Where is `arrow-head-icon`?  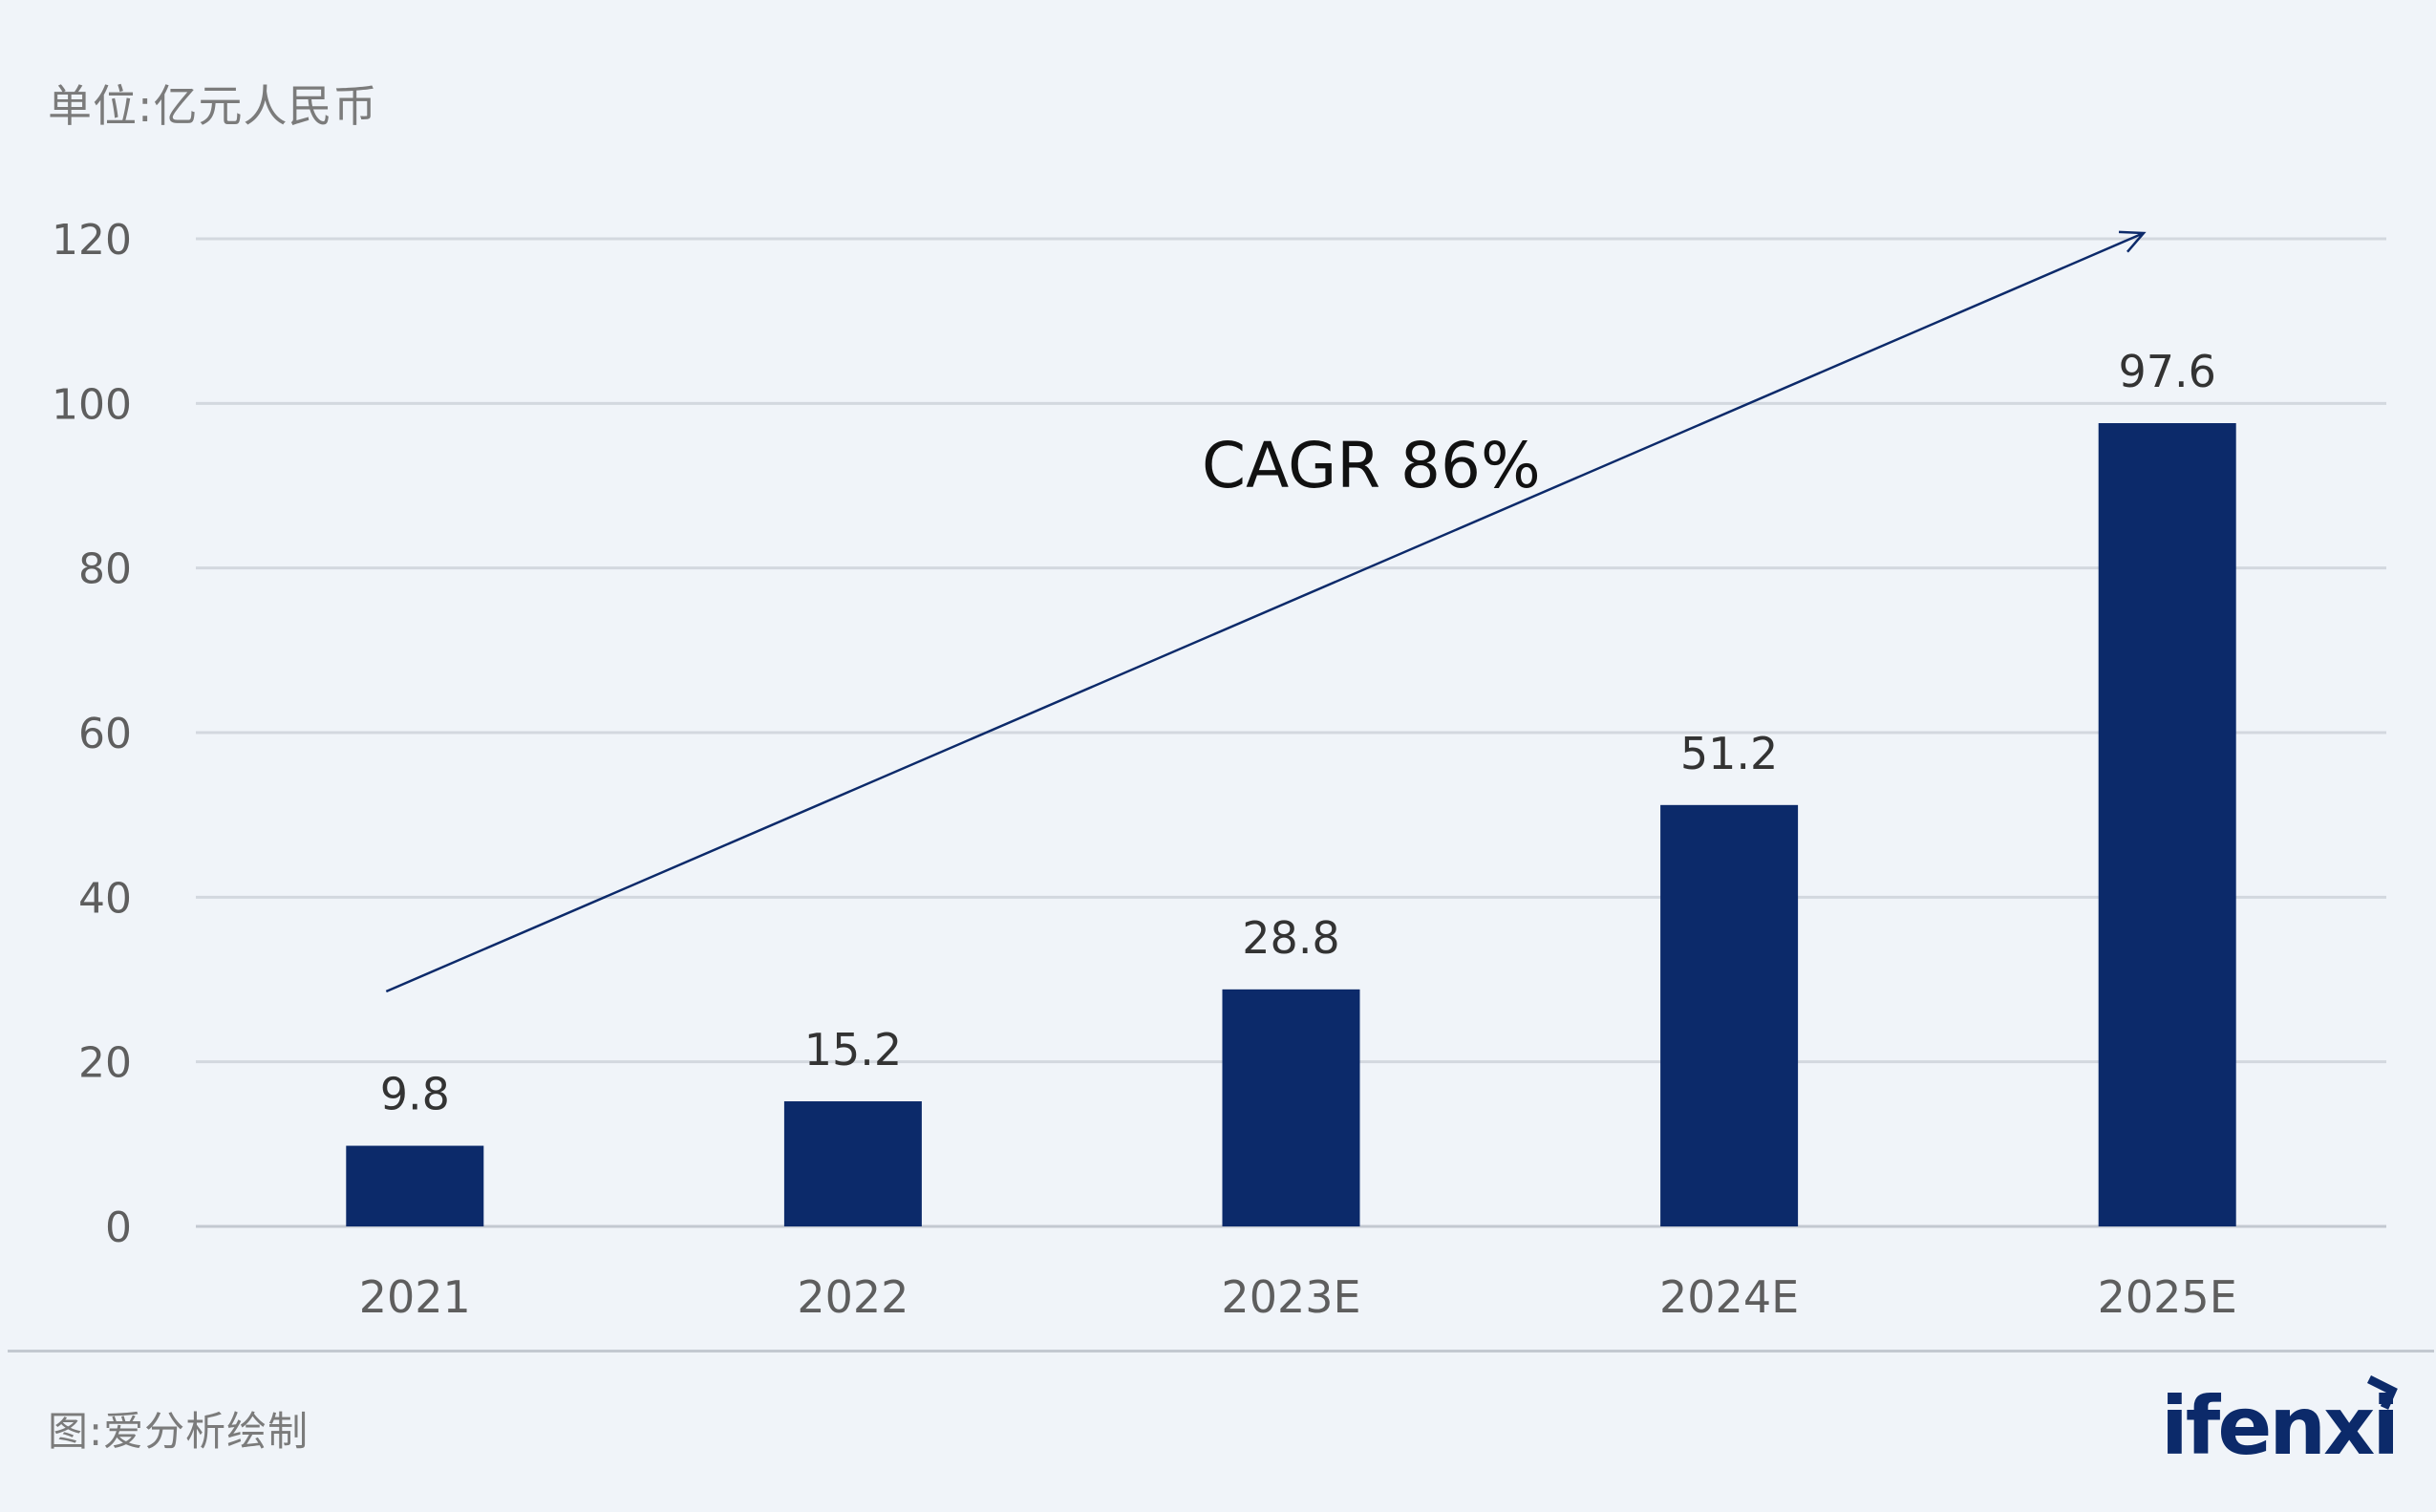
arrow-head-icon is located at coordinates (2133, 241).